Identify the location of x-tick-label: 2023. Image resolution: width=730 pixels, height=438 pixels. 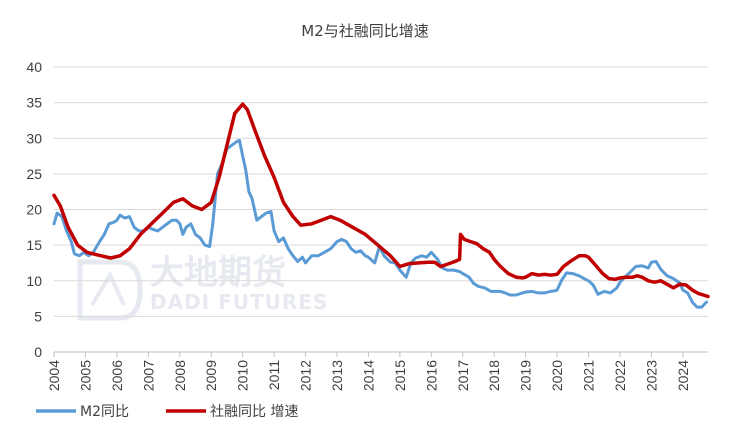
(651, 375).